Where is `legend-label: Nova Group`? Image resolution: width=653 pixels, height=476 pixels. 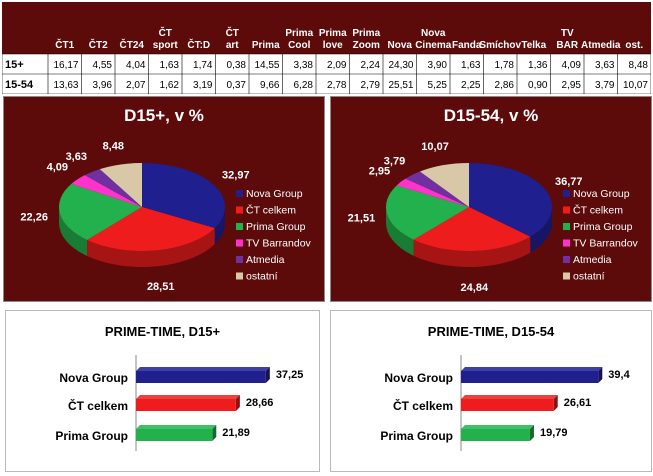
legend-label: Nova Group is located at coordinates (601, 194).